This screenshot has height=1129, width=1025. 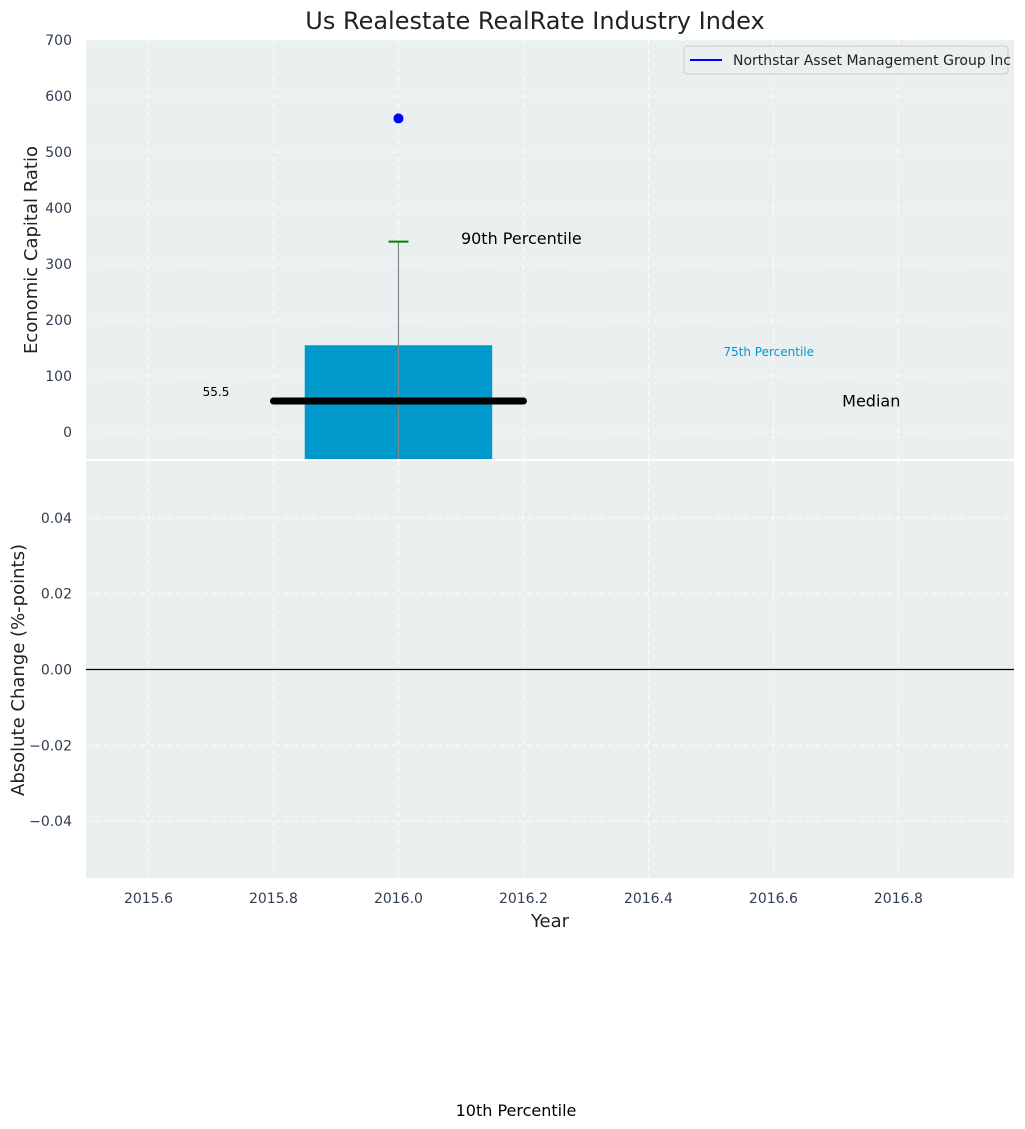 I want to click on top-y-tick-label: 200, so click(x=58, y=321).